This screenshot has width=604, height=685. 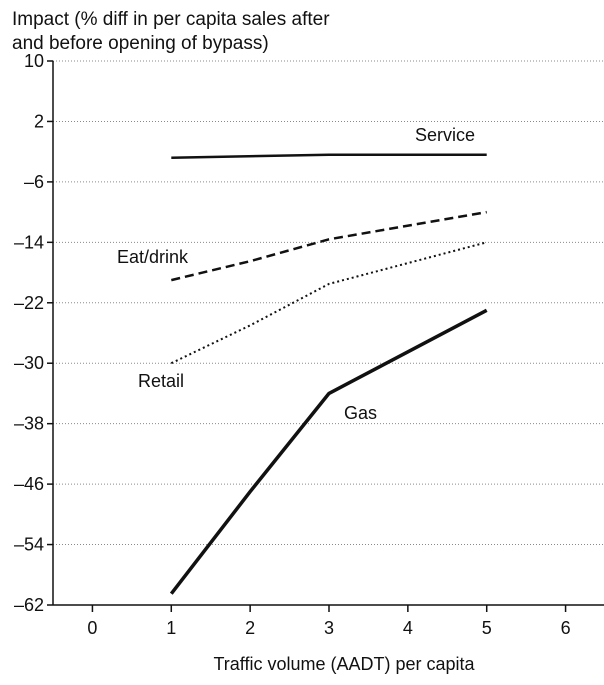 I want to click on x-tick-label-3: 3, so click(x=329, y=628).